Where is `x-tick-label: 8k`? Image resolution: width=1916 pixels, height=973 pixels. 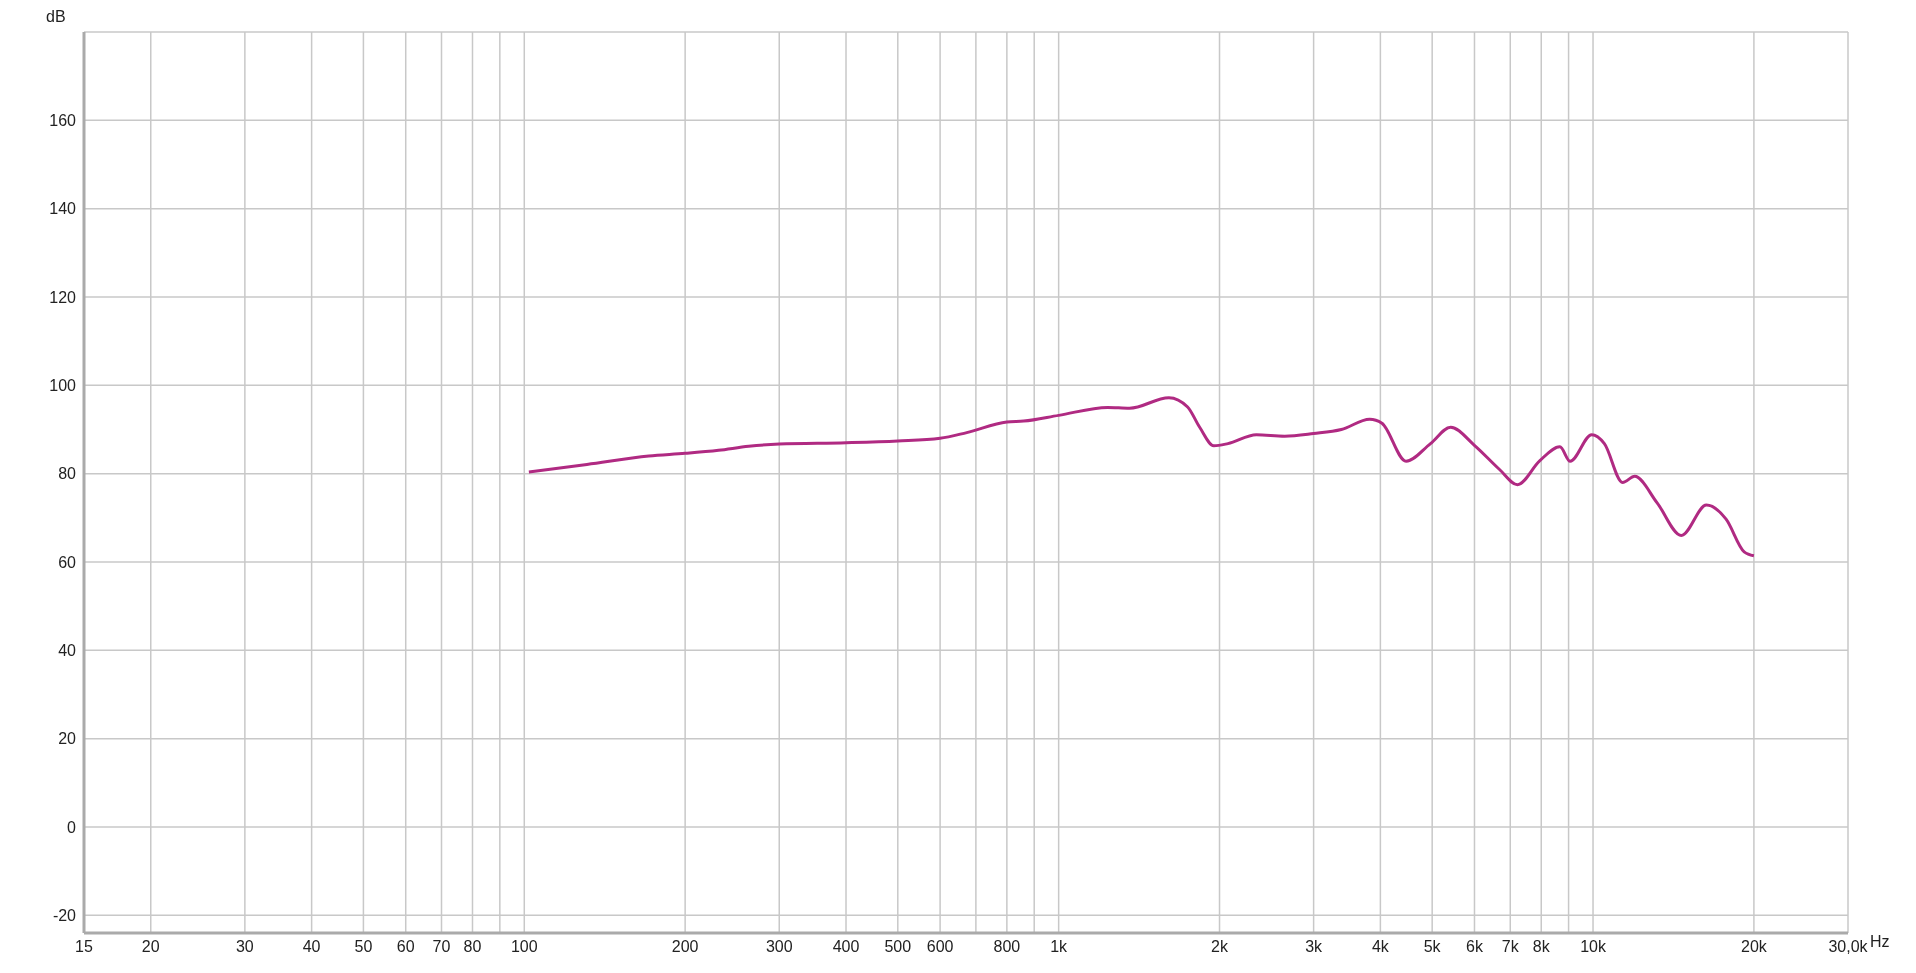 x-tick-label: 8k is located at coordinates (1541, 947).